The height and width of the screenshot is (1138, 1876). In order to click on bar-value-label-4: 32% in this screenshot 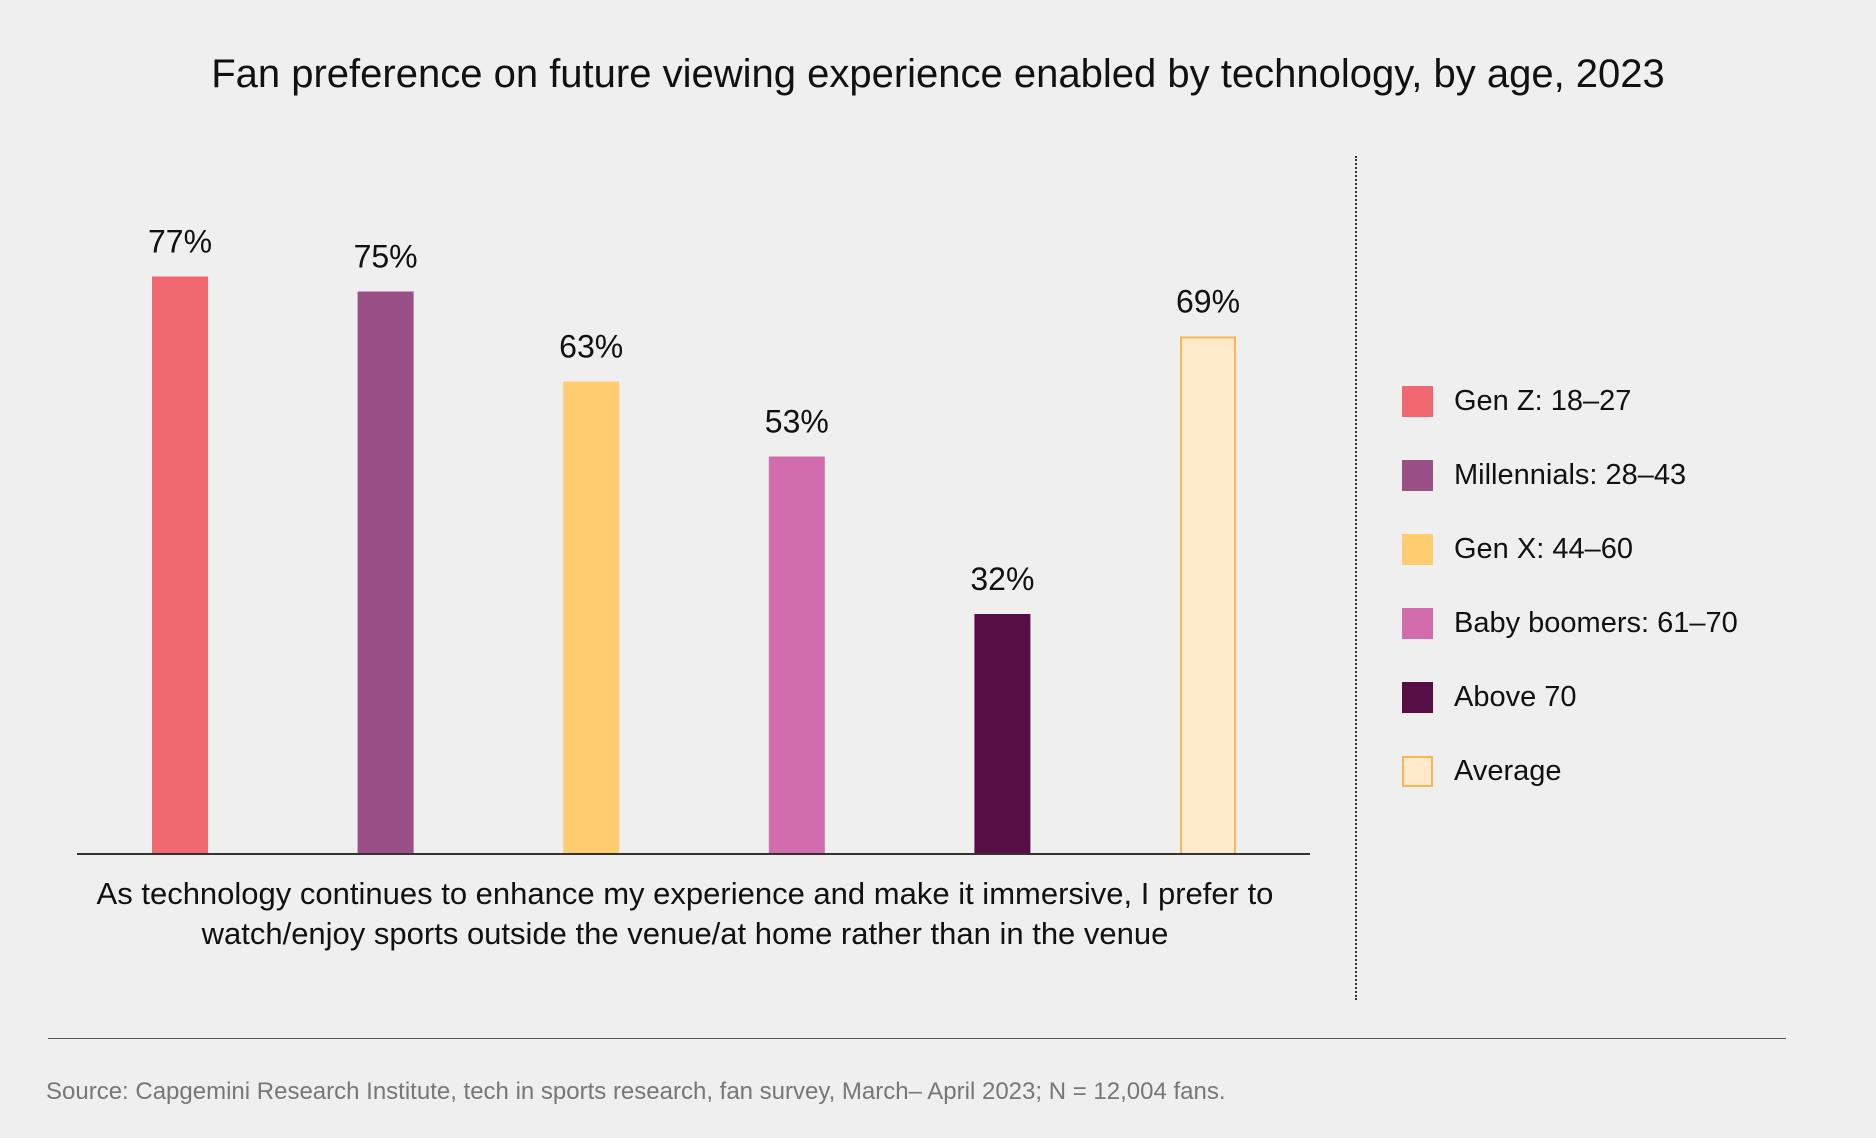, I will do `click(1002, 579)`.